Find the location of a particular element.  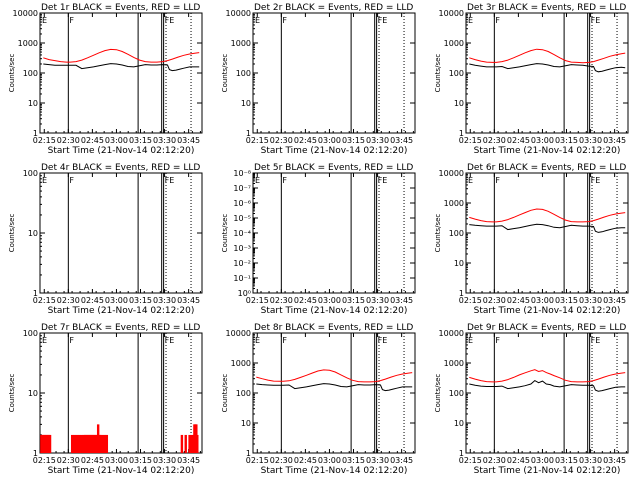

panel-title: Det 9r BLACK = Events, RED = LLD is located at coordinates (546, 328).